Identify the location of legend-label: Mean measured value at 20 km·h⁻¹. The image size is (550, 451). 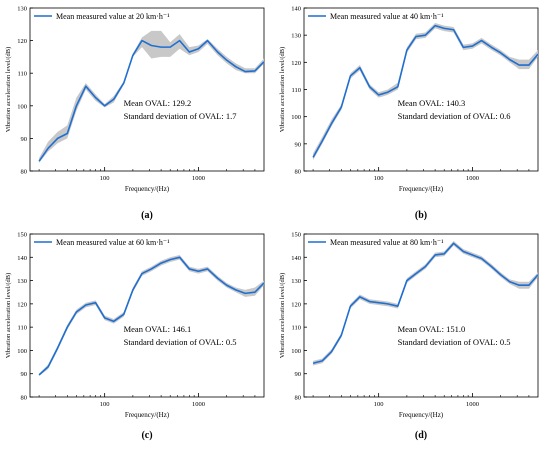
(113, 16).